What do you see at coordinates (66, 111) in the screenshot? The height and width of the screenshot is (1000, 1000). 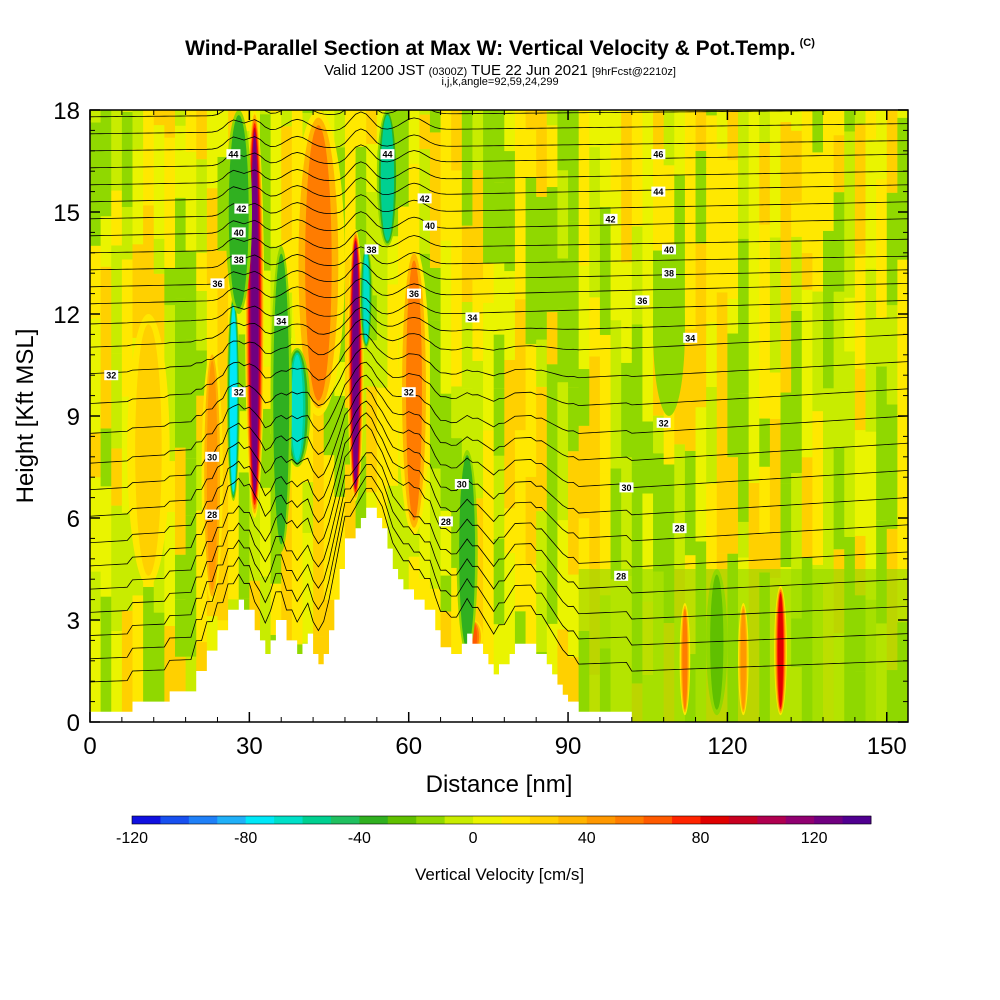 I see `y-tick-label: 18` at bounding box center [66, 111].